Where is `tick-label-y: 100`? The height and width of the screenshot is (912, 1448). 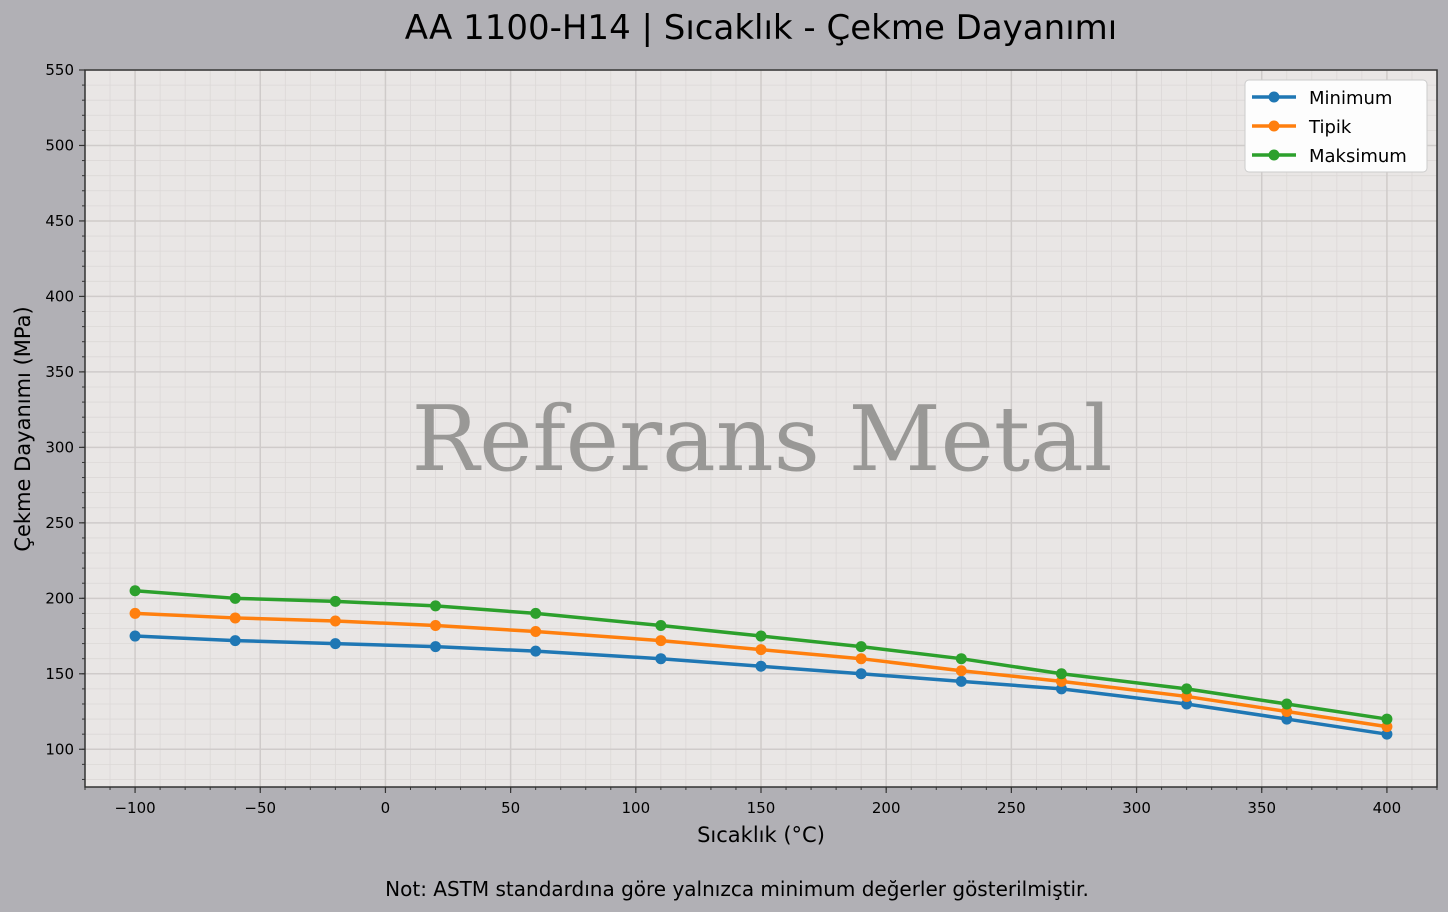 tick-label-y: 100 is located at coordinates (59, 749).